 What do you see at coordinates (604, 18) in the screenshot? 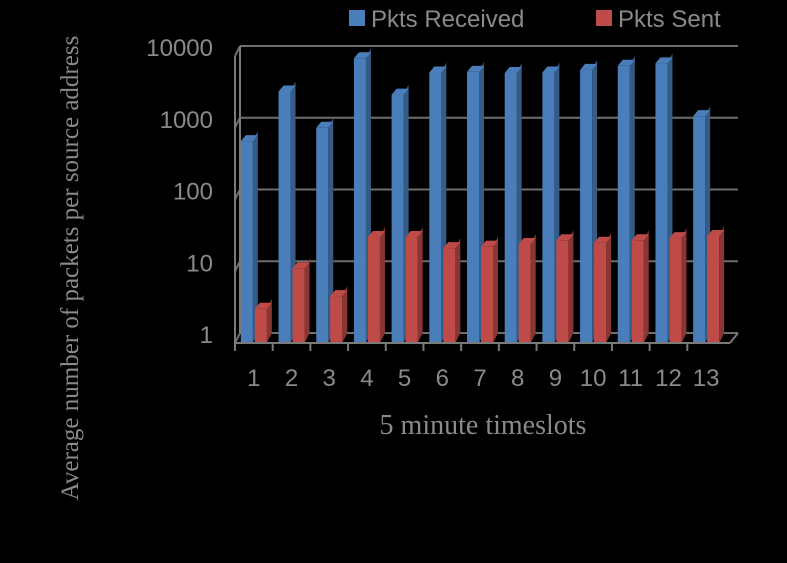
I see `legend-swatch-sent` at bounding box center [604, 18].